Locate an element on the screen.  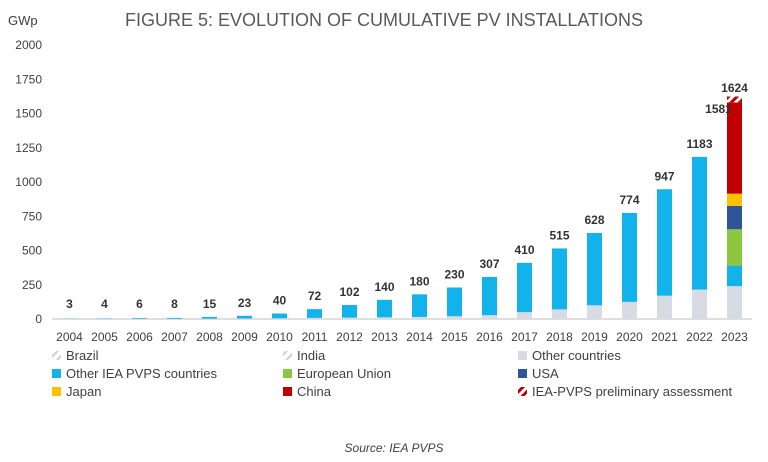
x-tick-label: 2015 is located at coordinates (454, 337).